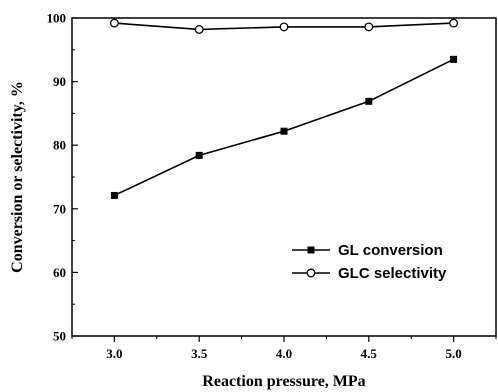  What do you see at coordinates (57, 18) in the screenshot?
I see `y-tick-label: 100` at bounding box center [57, 18].